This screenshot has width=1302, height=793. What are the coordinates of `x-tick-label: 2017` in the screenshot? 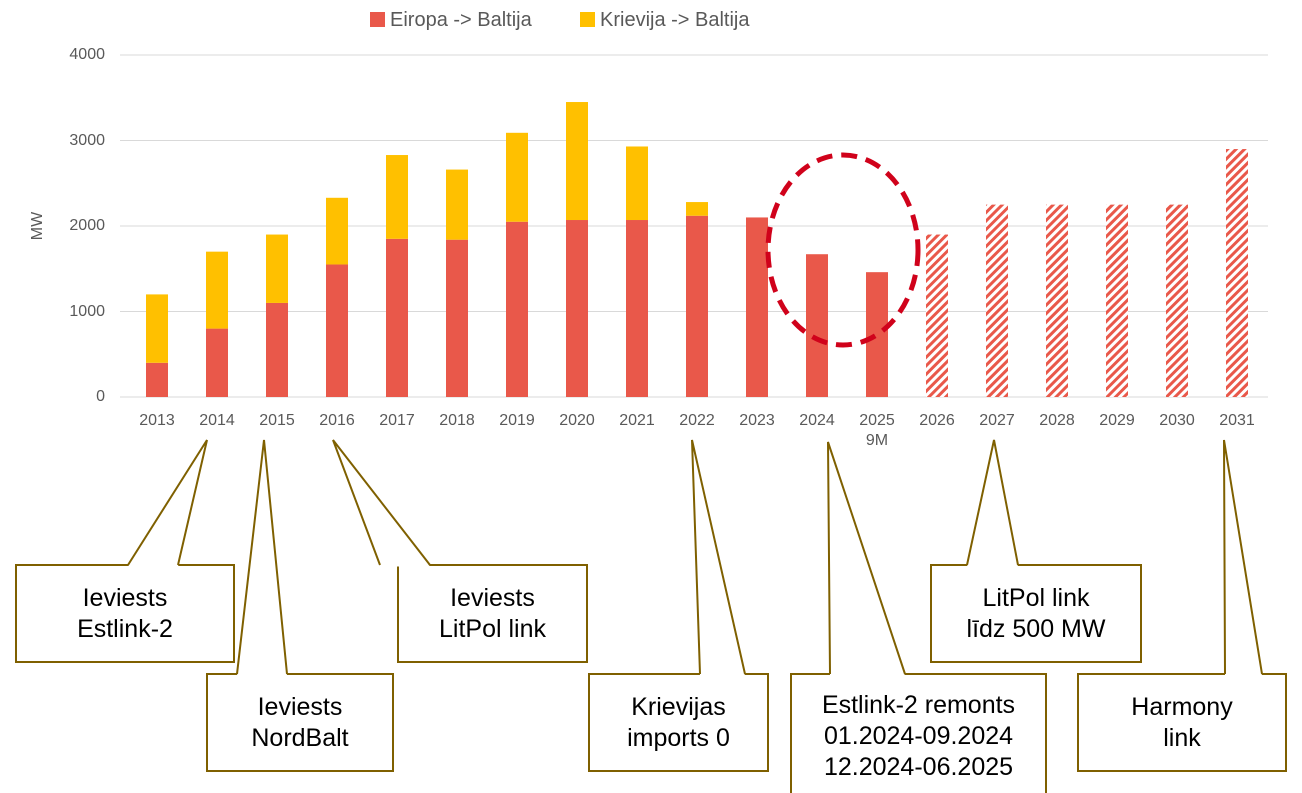 It's located at (397, 420).